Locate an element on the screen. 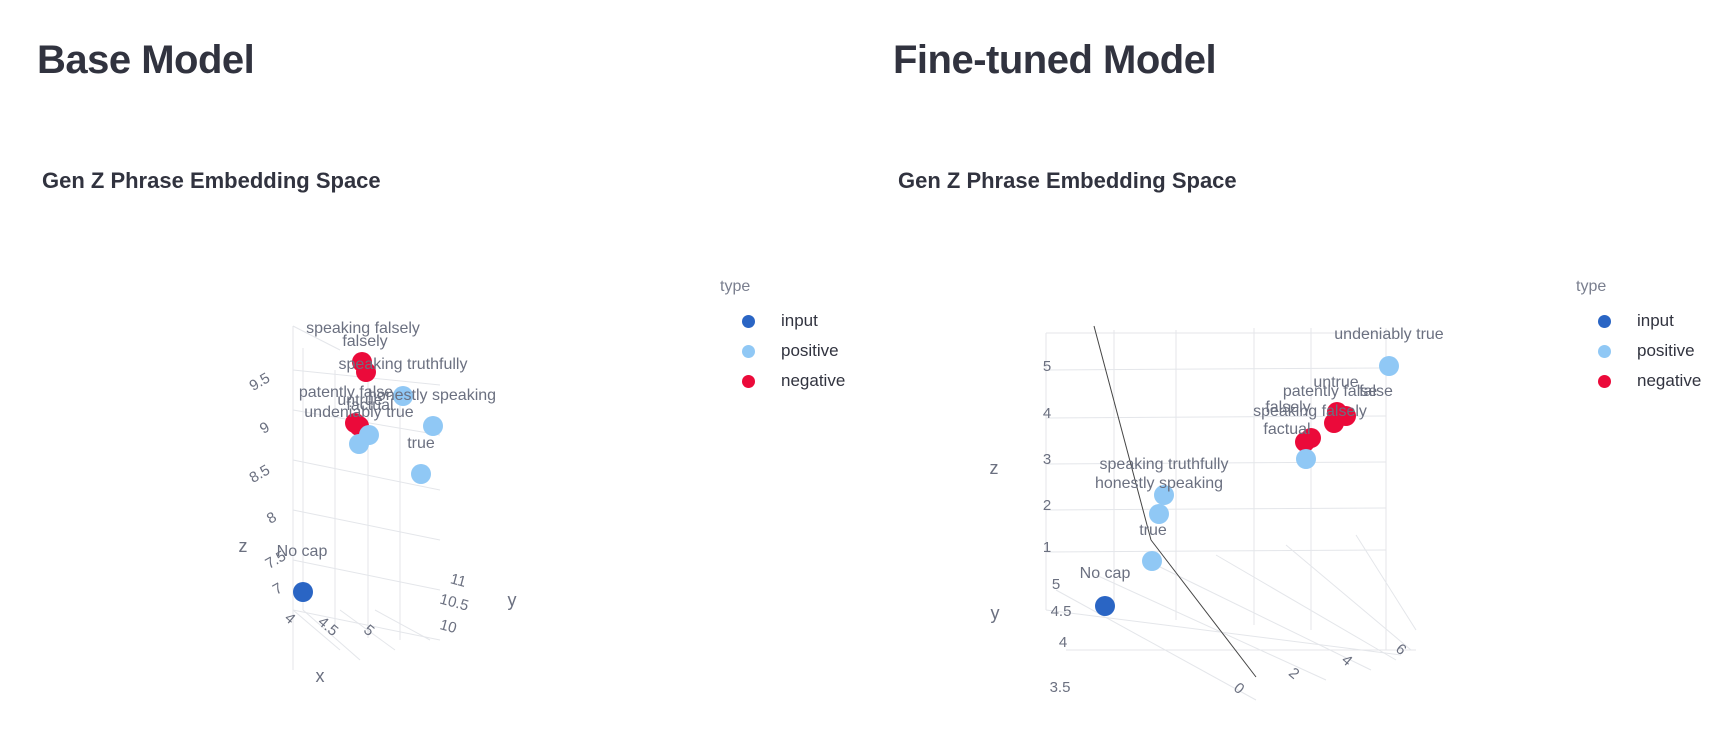 The width and height of the screenshot is (1712, 741). axis-tick-label: 8.5 is located at coordinates (259, 474).